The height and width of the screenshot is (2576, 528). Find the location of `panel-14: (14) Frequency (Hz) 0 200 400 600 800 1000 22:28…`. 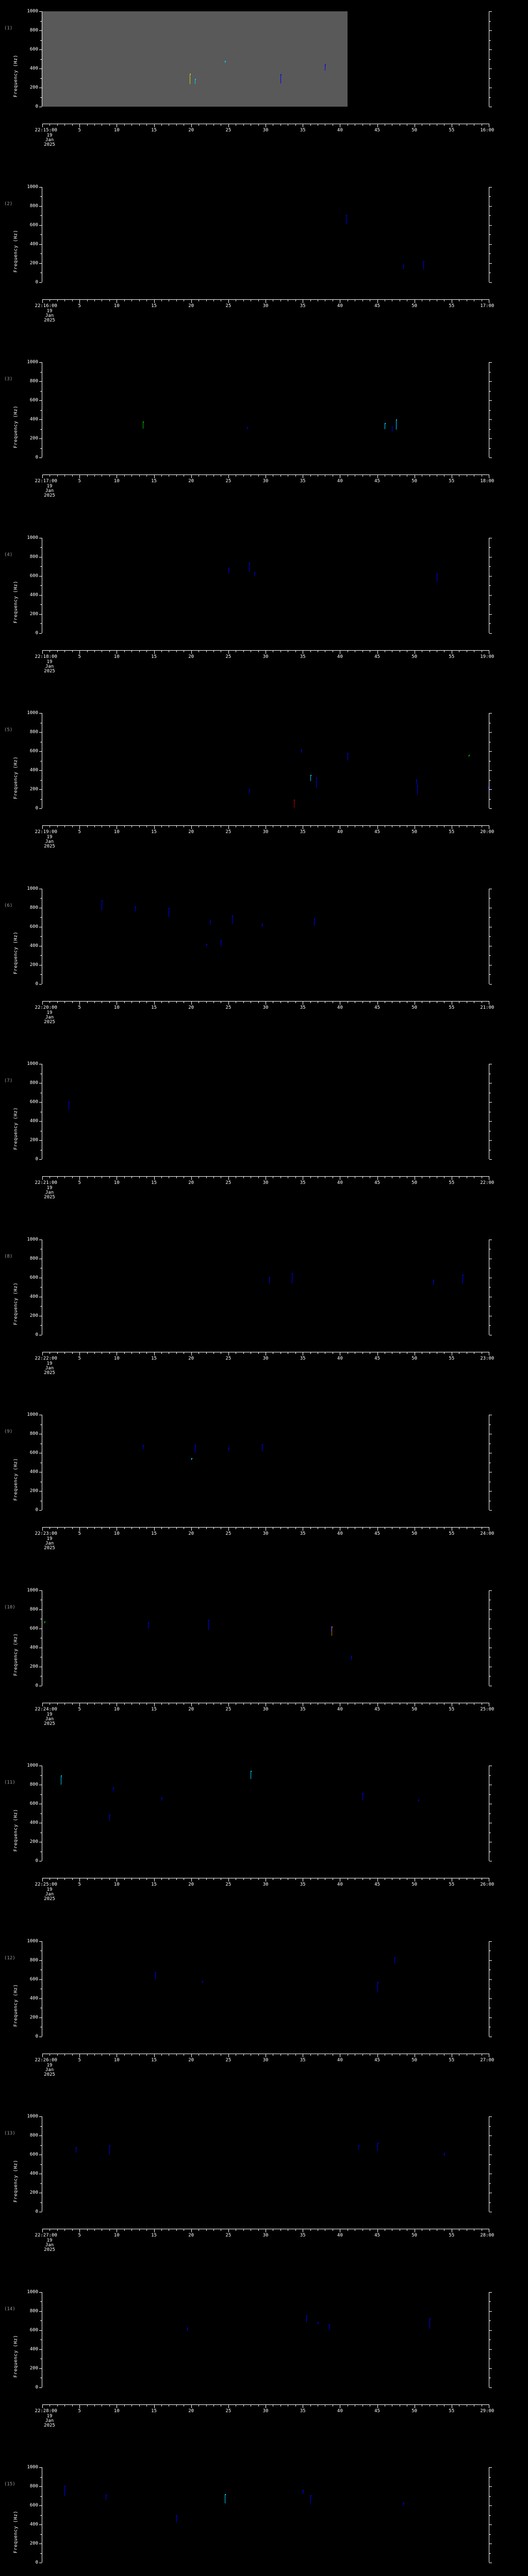

panel-14: (14) Frequency (Hz) 0 200 400 600 800 1000 22:28… is located at coordinates (264, 2368).